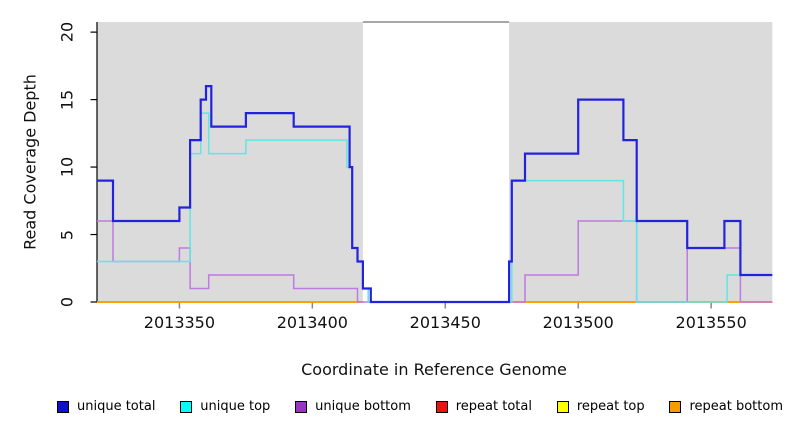 The height and width of the screenshot is (432, 792). What do you see at coordinates (736, 406) in the screenshot?
I see `legend-label: repeat bottom` at bounding box center [736, 406].